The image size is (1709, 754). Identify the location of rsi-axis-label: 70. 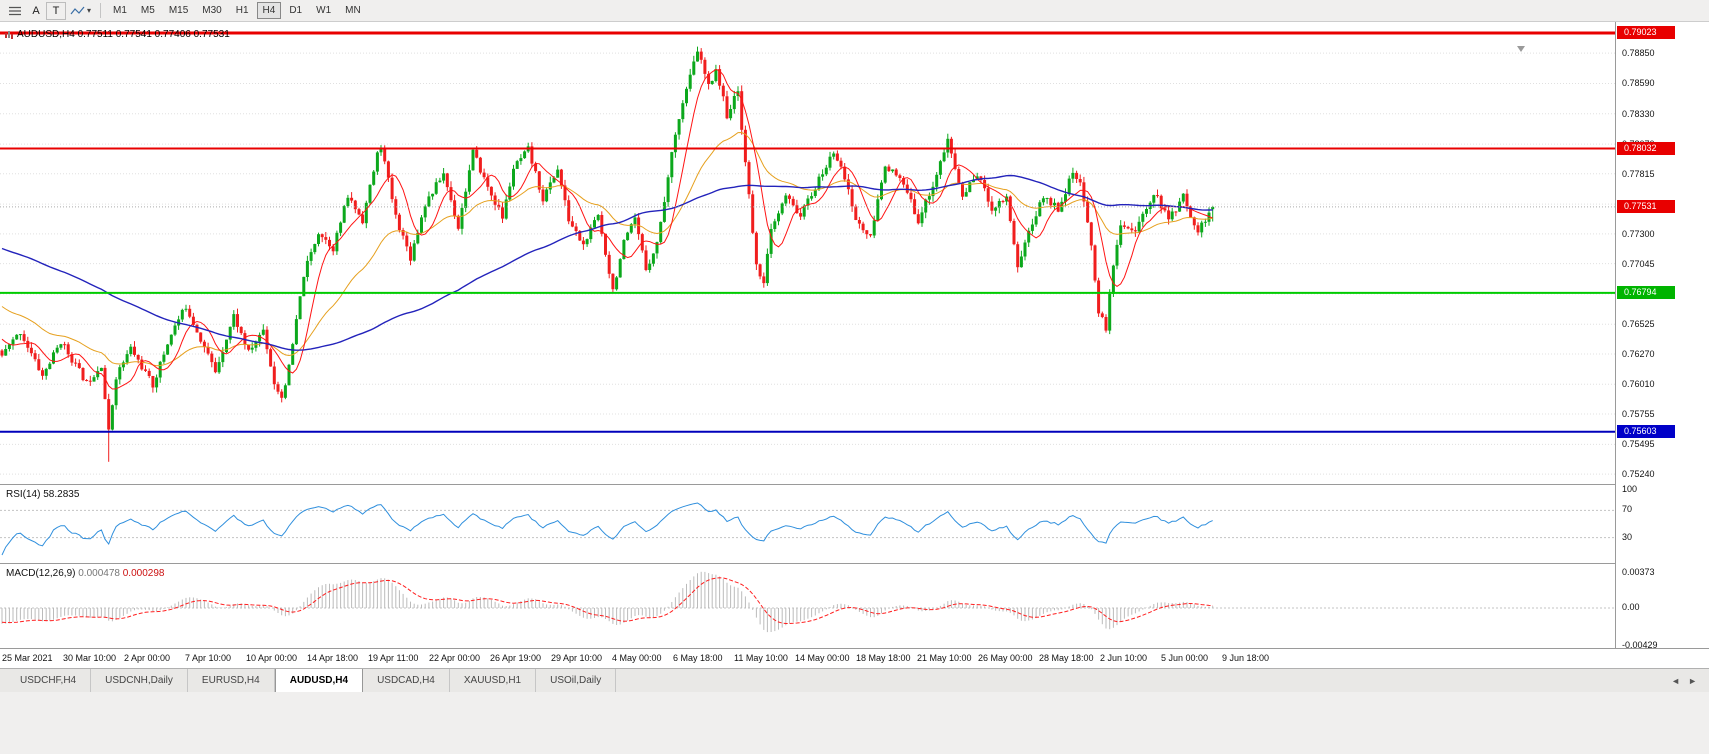
(1627, 509).